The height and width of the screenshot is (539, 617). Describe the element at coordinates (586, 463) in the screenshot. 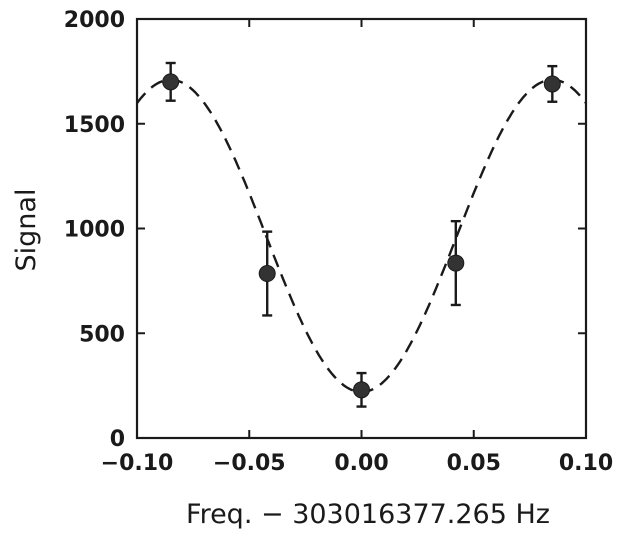

I see `x-tick-label: 0.10` at that location.